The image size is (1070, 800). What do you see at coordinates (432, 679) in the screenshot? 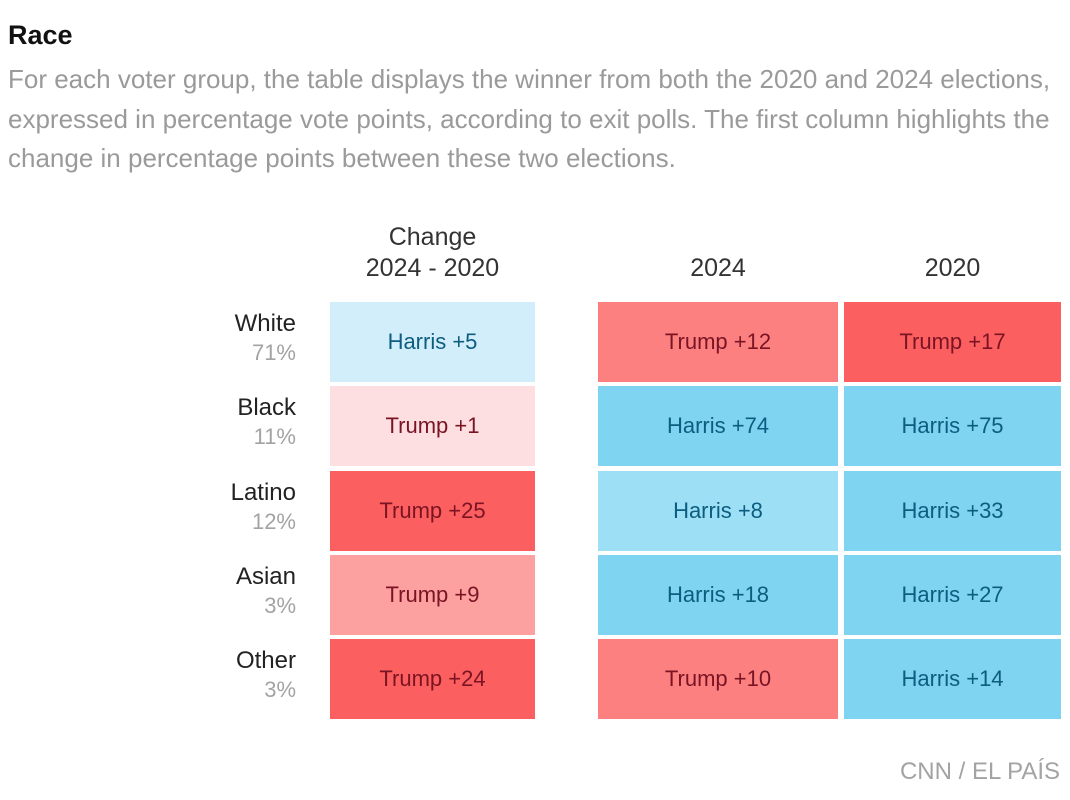
I see `cell-other-change: Trump +24` at bounding box center [432, 679].